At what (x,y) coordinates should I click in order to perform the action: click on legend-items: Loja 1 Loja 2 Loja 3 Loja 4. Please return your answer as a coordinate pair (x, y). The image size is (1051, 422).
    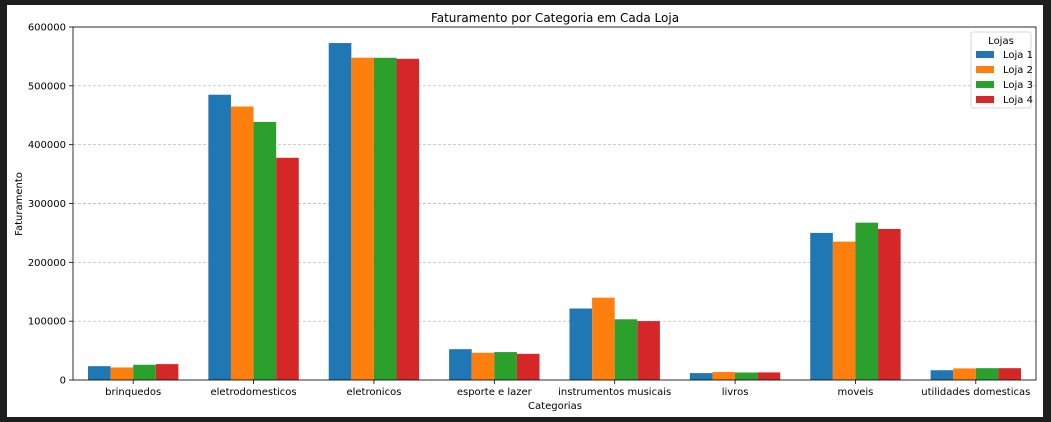
    Looking at the image, I should click on (1004, 78).